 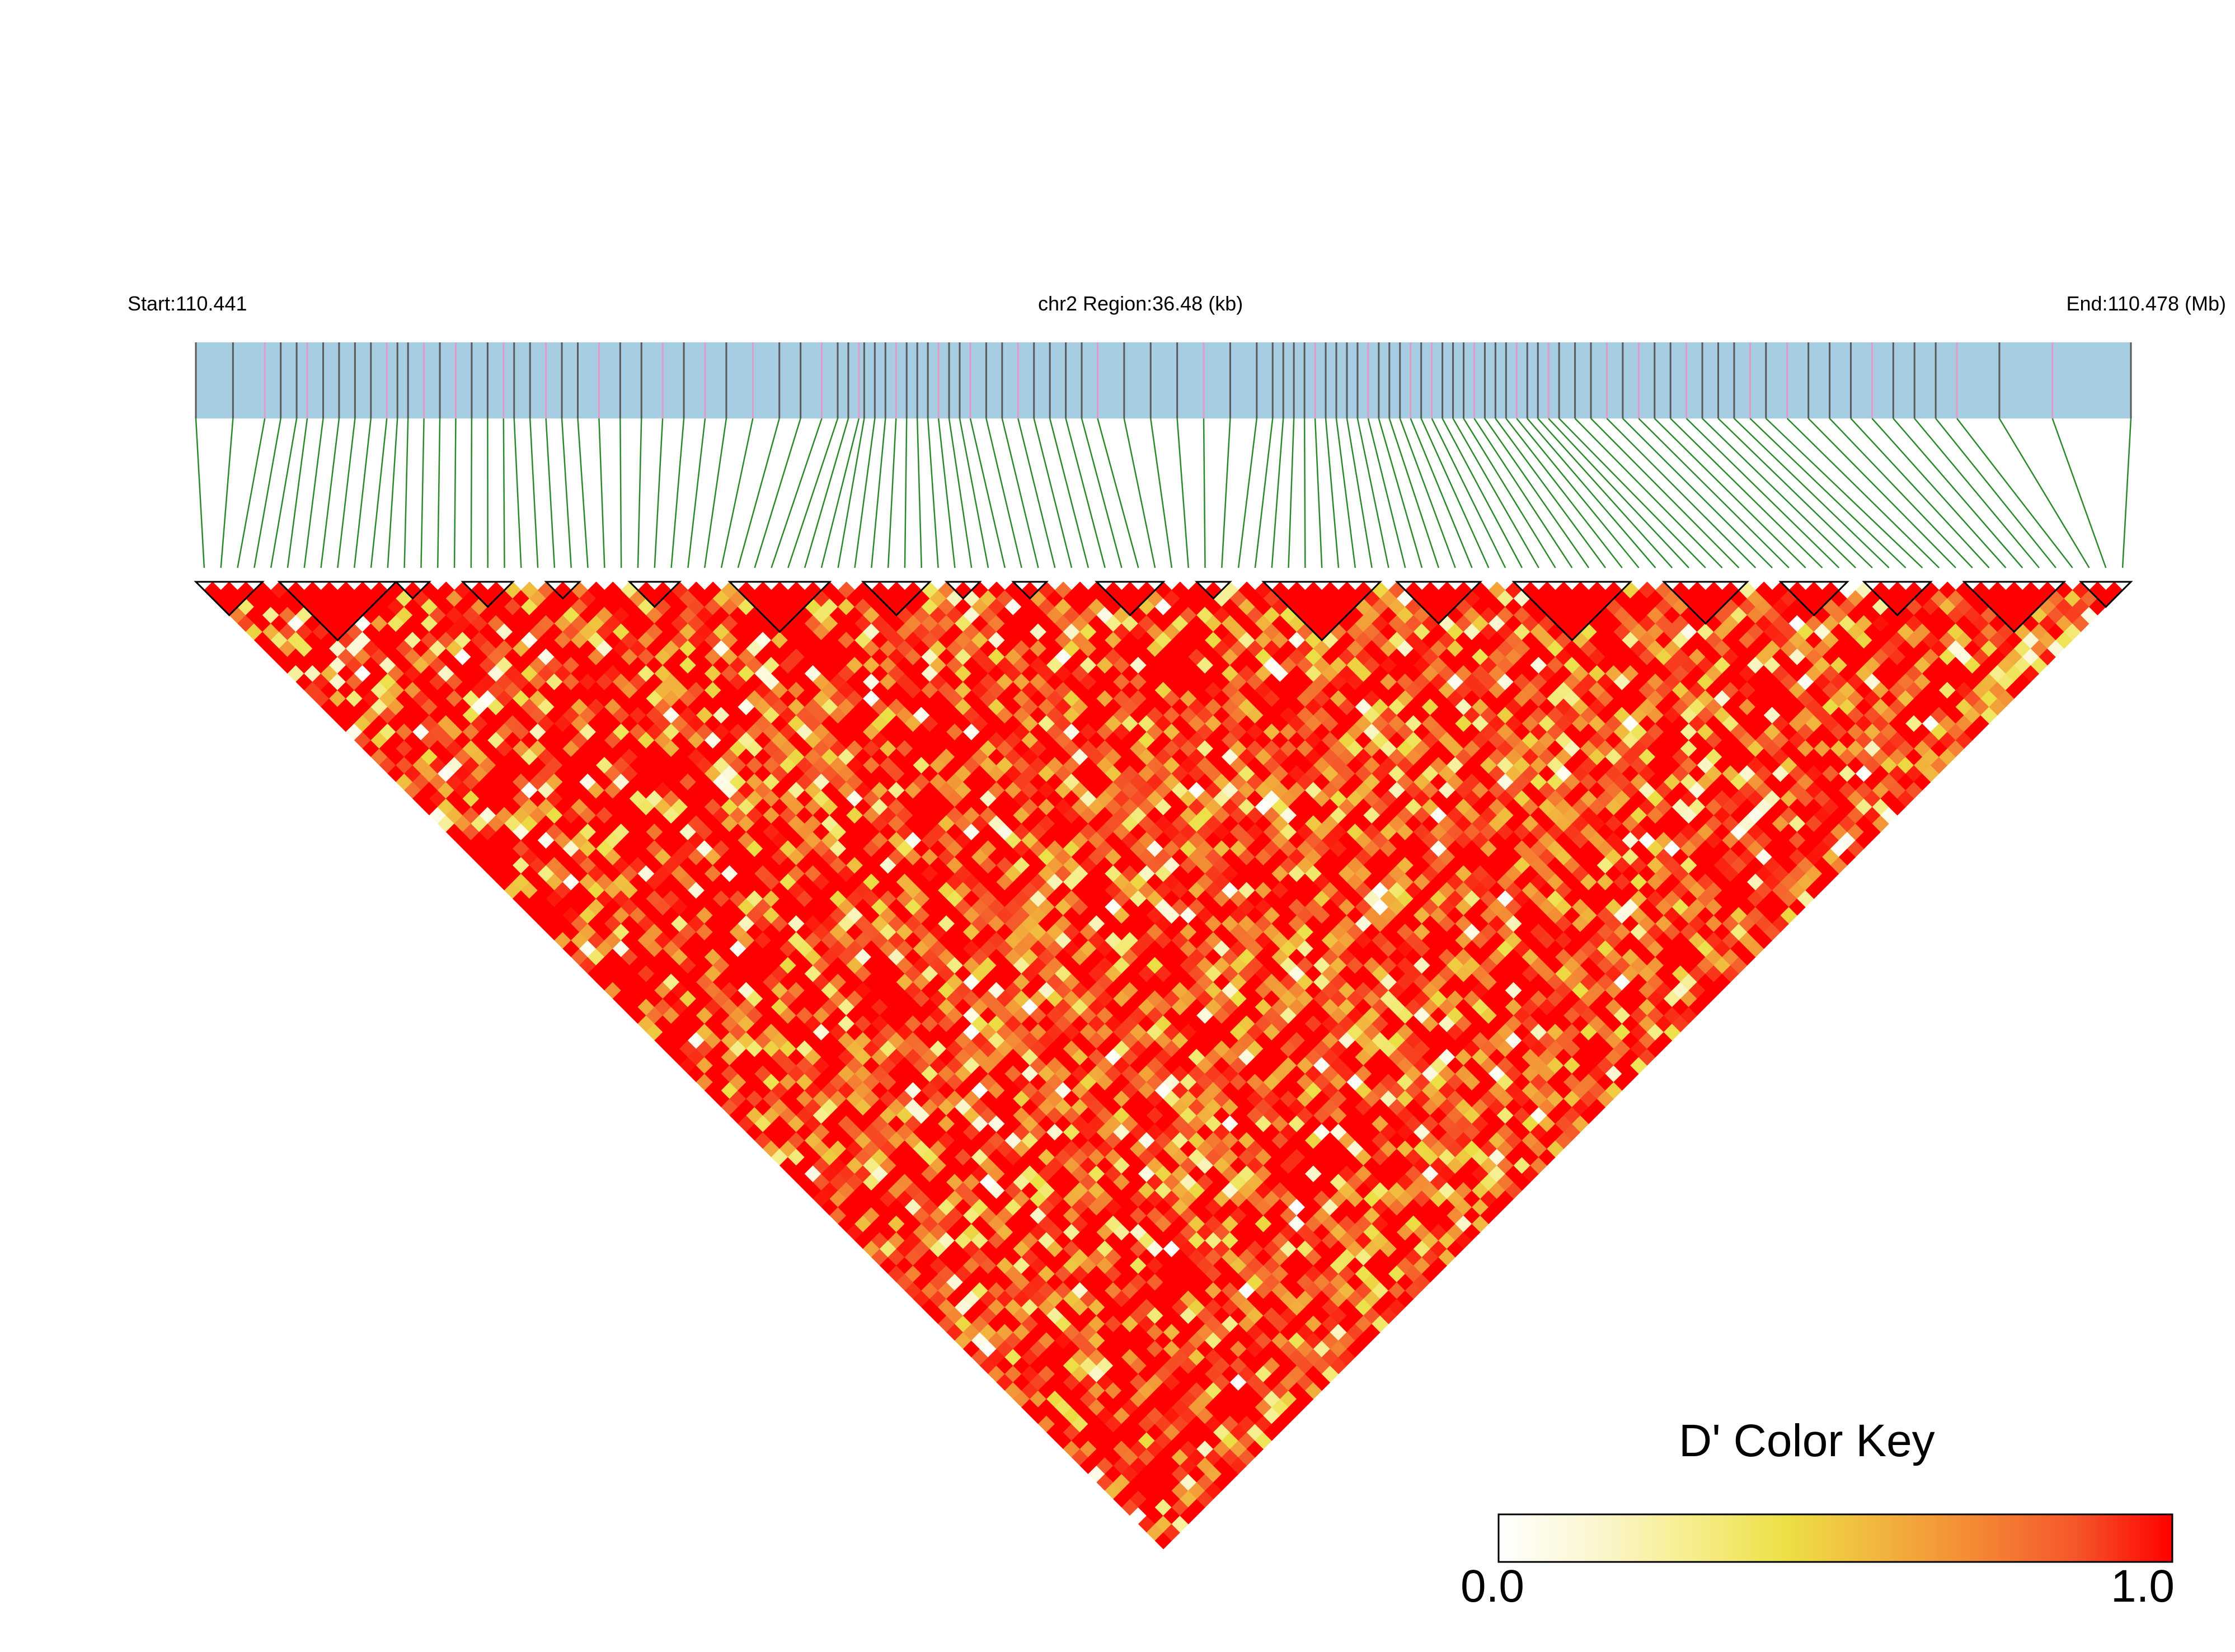 I want to click on snp-ticks, so click(x=1163, y=380).